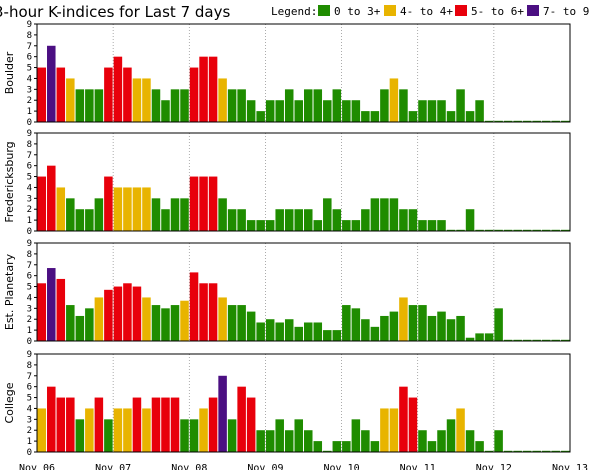 The width and height of the screenshot is (600, 470). Describe the element at coordinates (497, 11) in the screenshot. I see `legend-item-2: 5- to 6+` at that location.